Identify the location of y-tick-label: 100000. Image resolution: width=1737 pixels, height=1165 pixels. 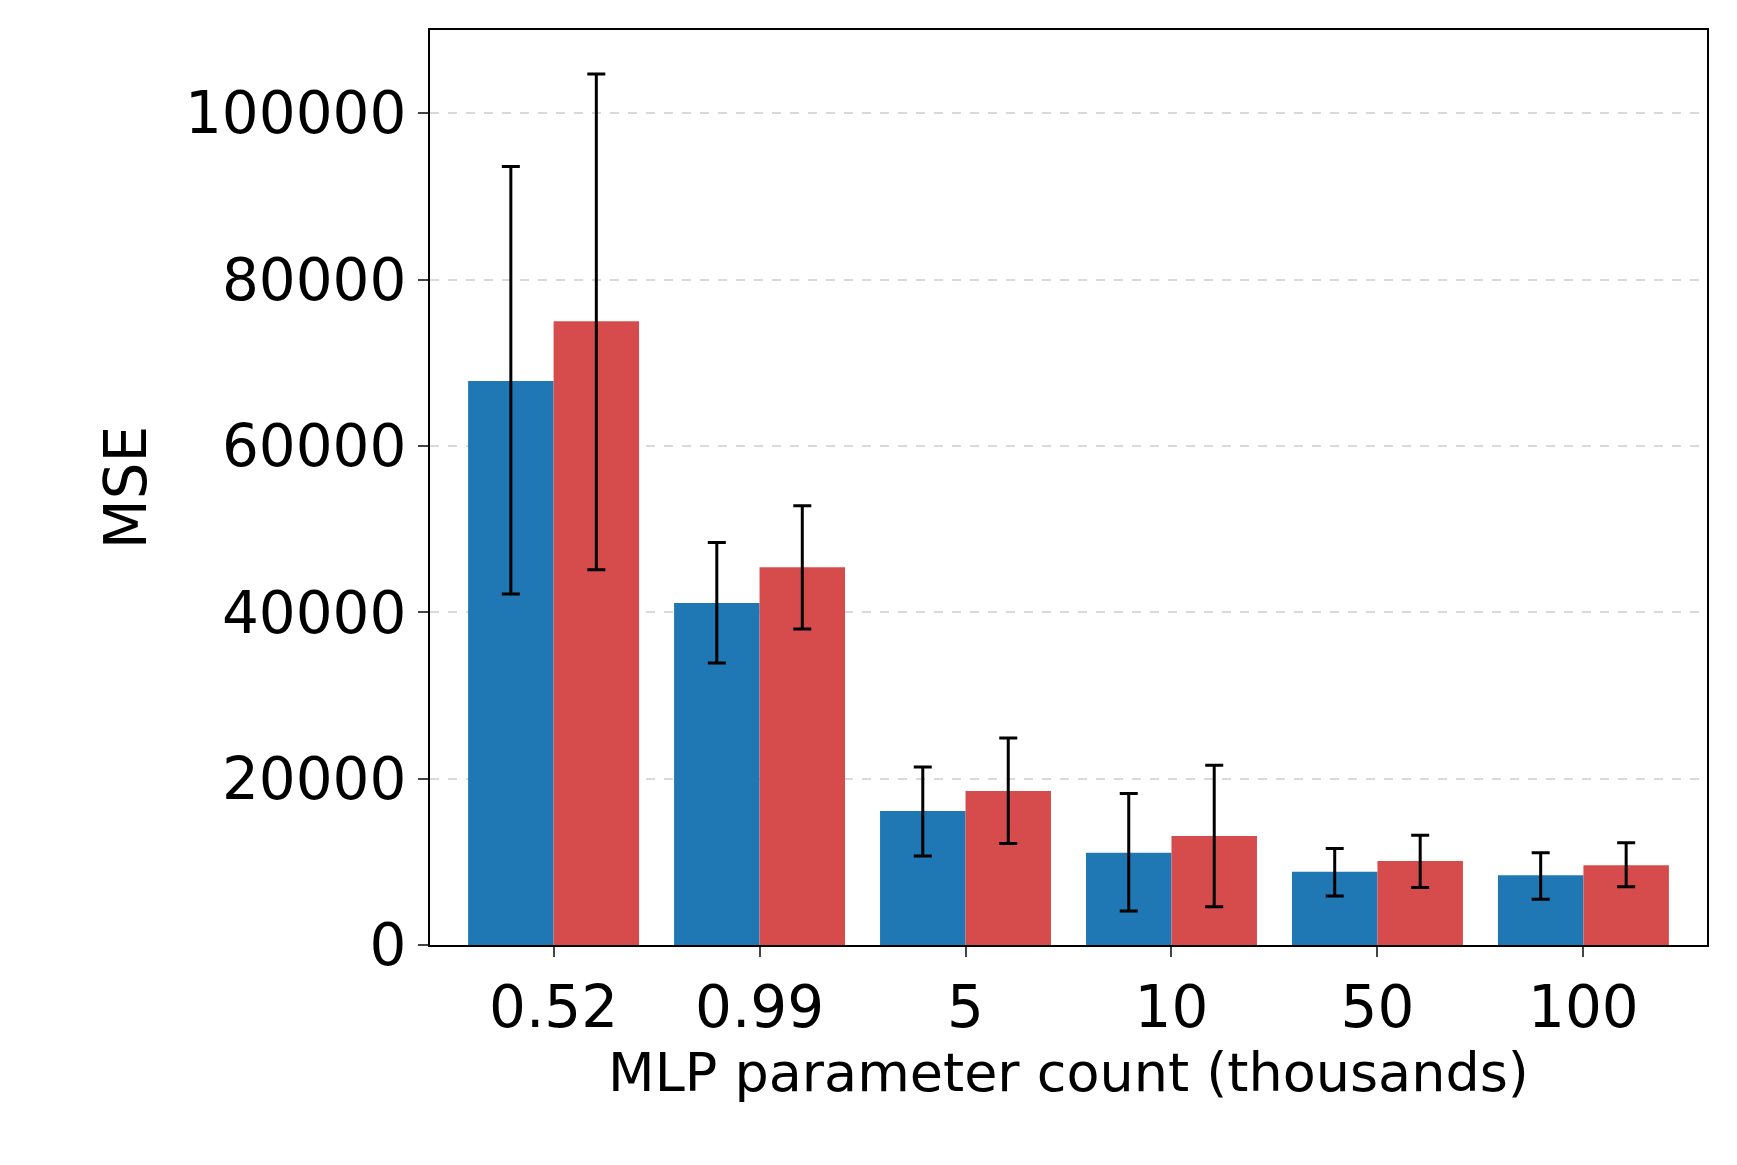
(295, 113).